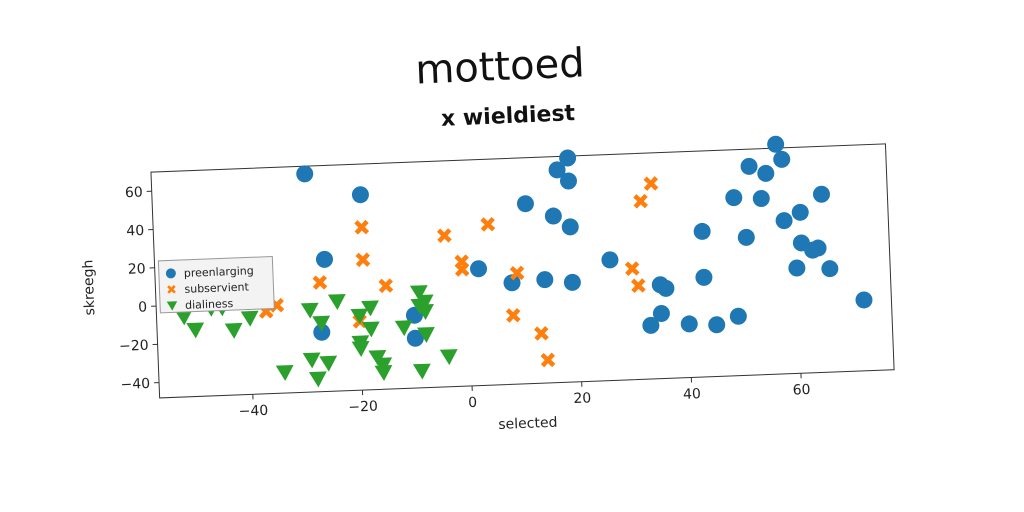 This screenshot has height=512, width=1024. I want to click on legend-marker-subservient, so click(171, 289).